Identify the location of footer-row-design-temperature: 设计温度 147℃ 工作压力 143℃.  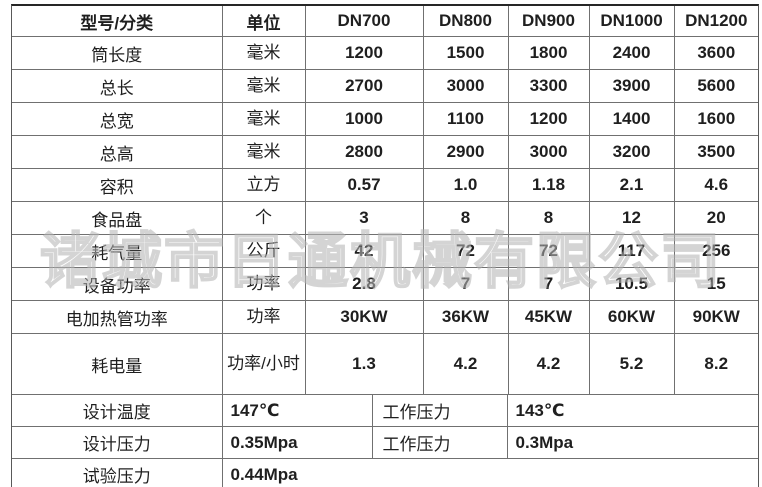
(385, 411).